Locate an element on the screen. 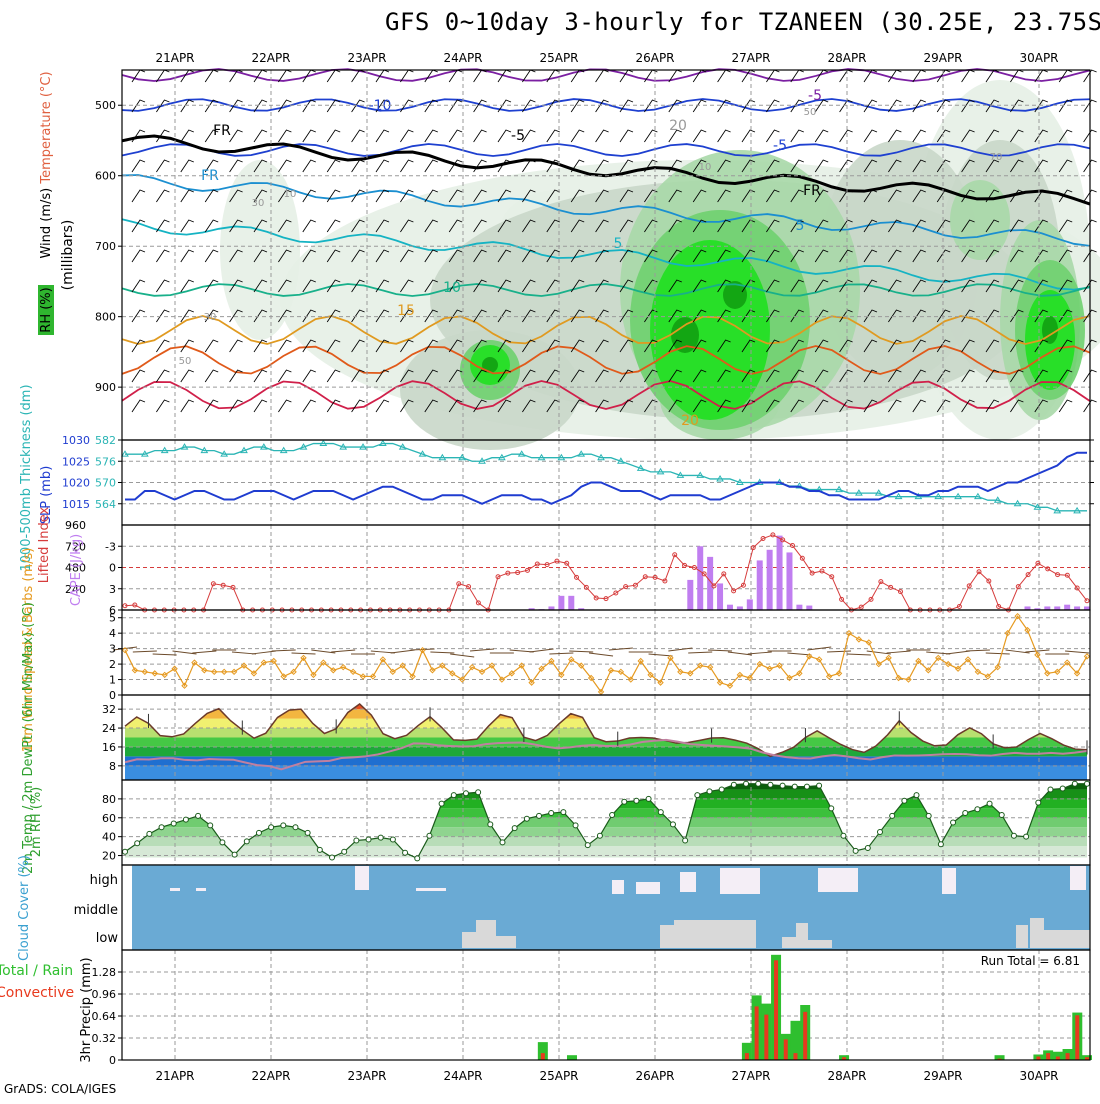 This screenshot has width=1100, height=1104. contour-label: 5 is located at coordinates (618, 244).